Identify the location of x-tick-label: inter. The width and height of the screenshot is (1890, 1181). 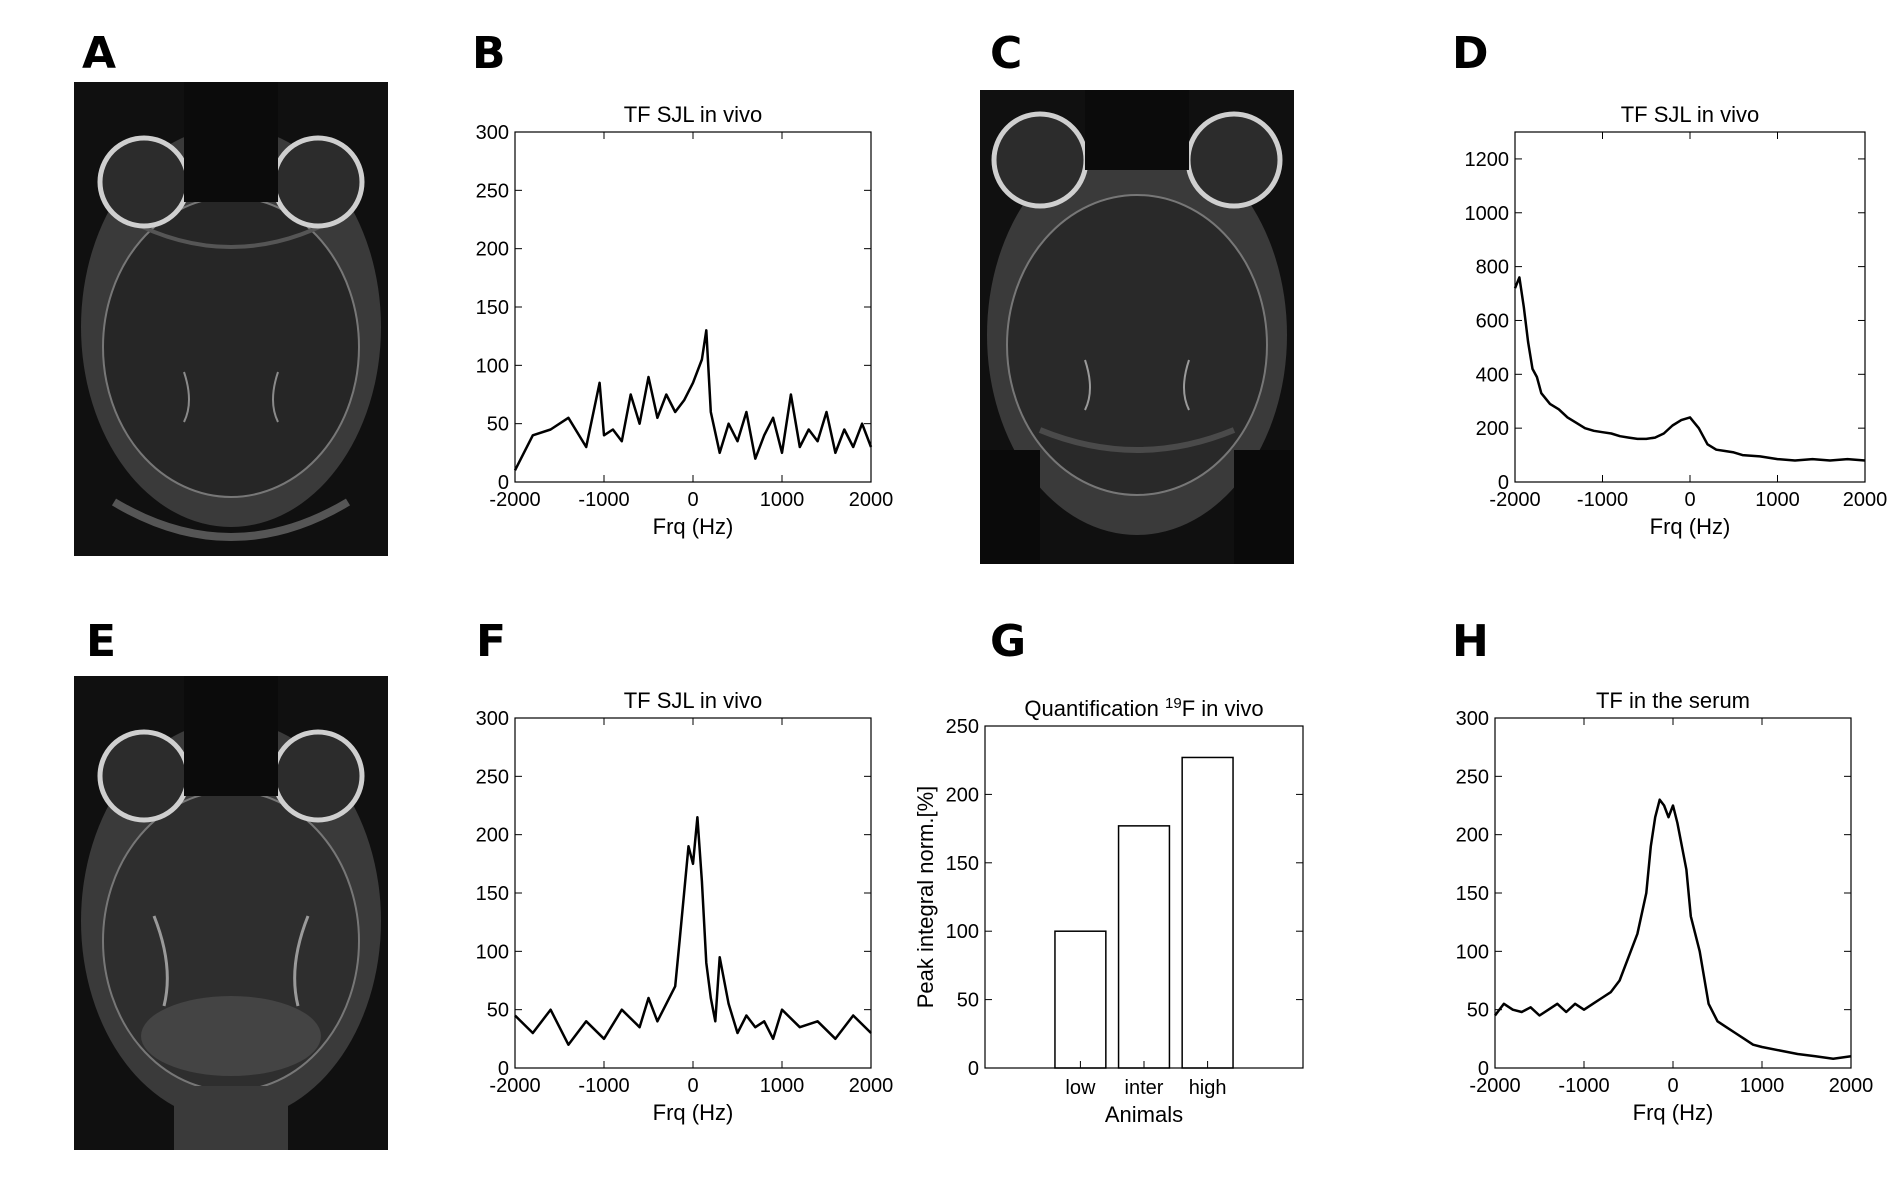
(1144, 1088).